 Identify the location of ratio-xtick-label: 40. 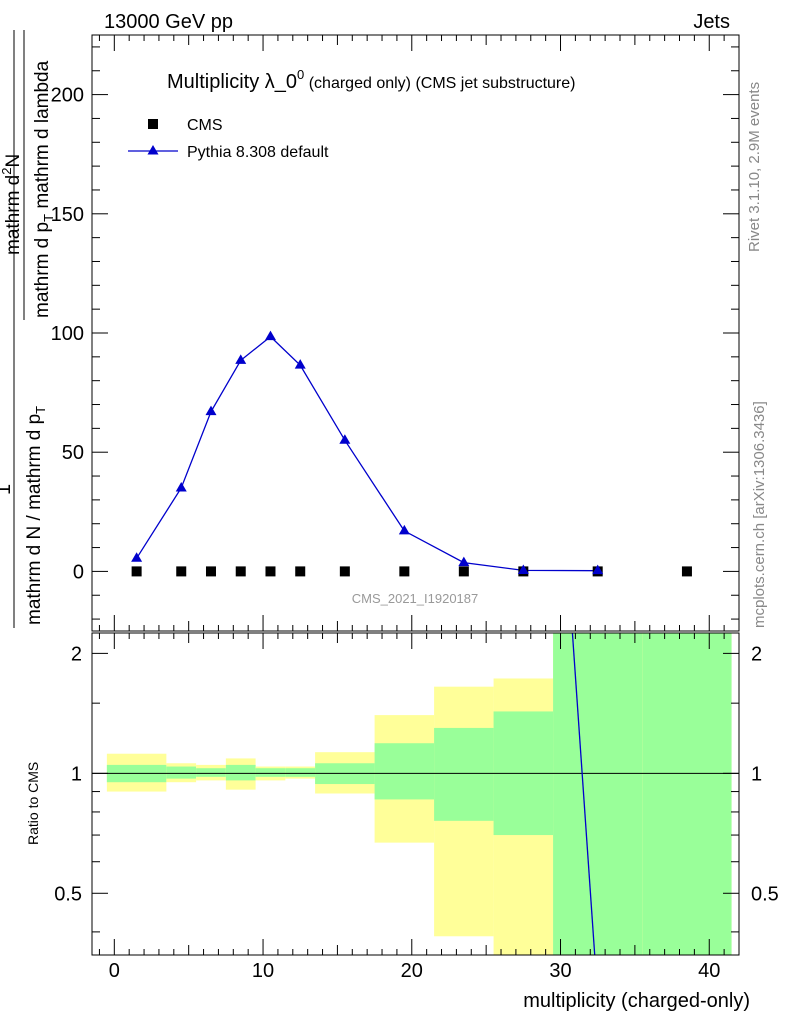
(709, 971).